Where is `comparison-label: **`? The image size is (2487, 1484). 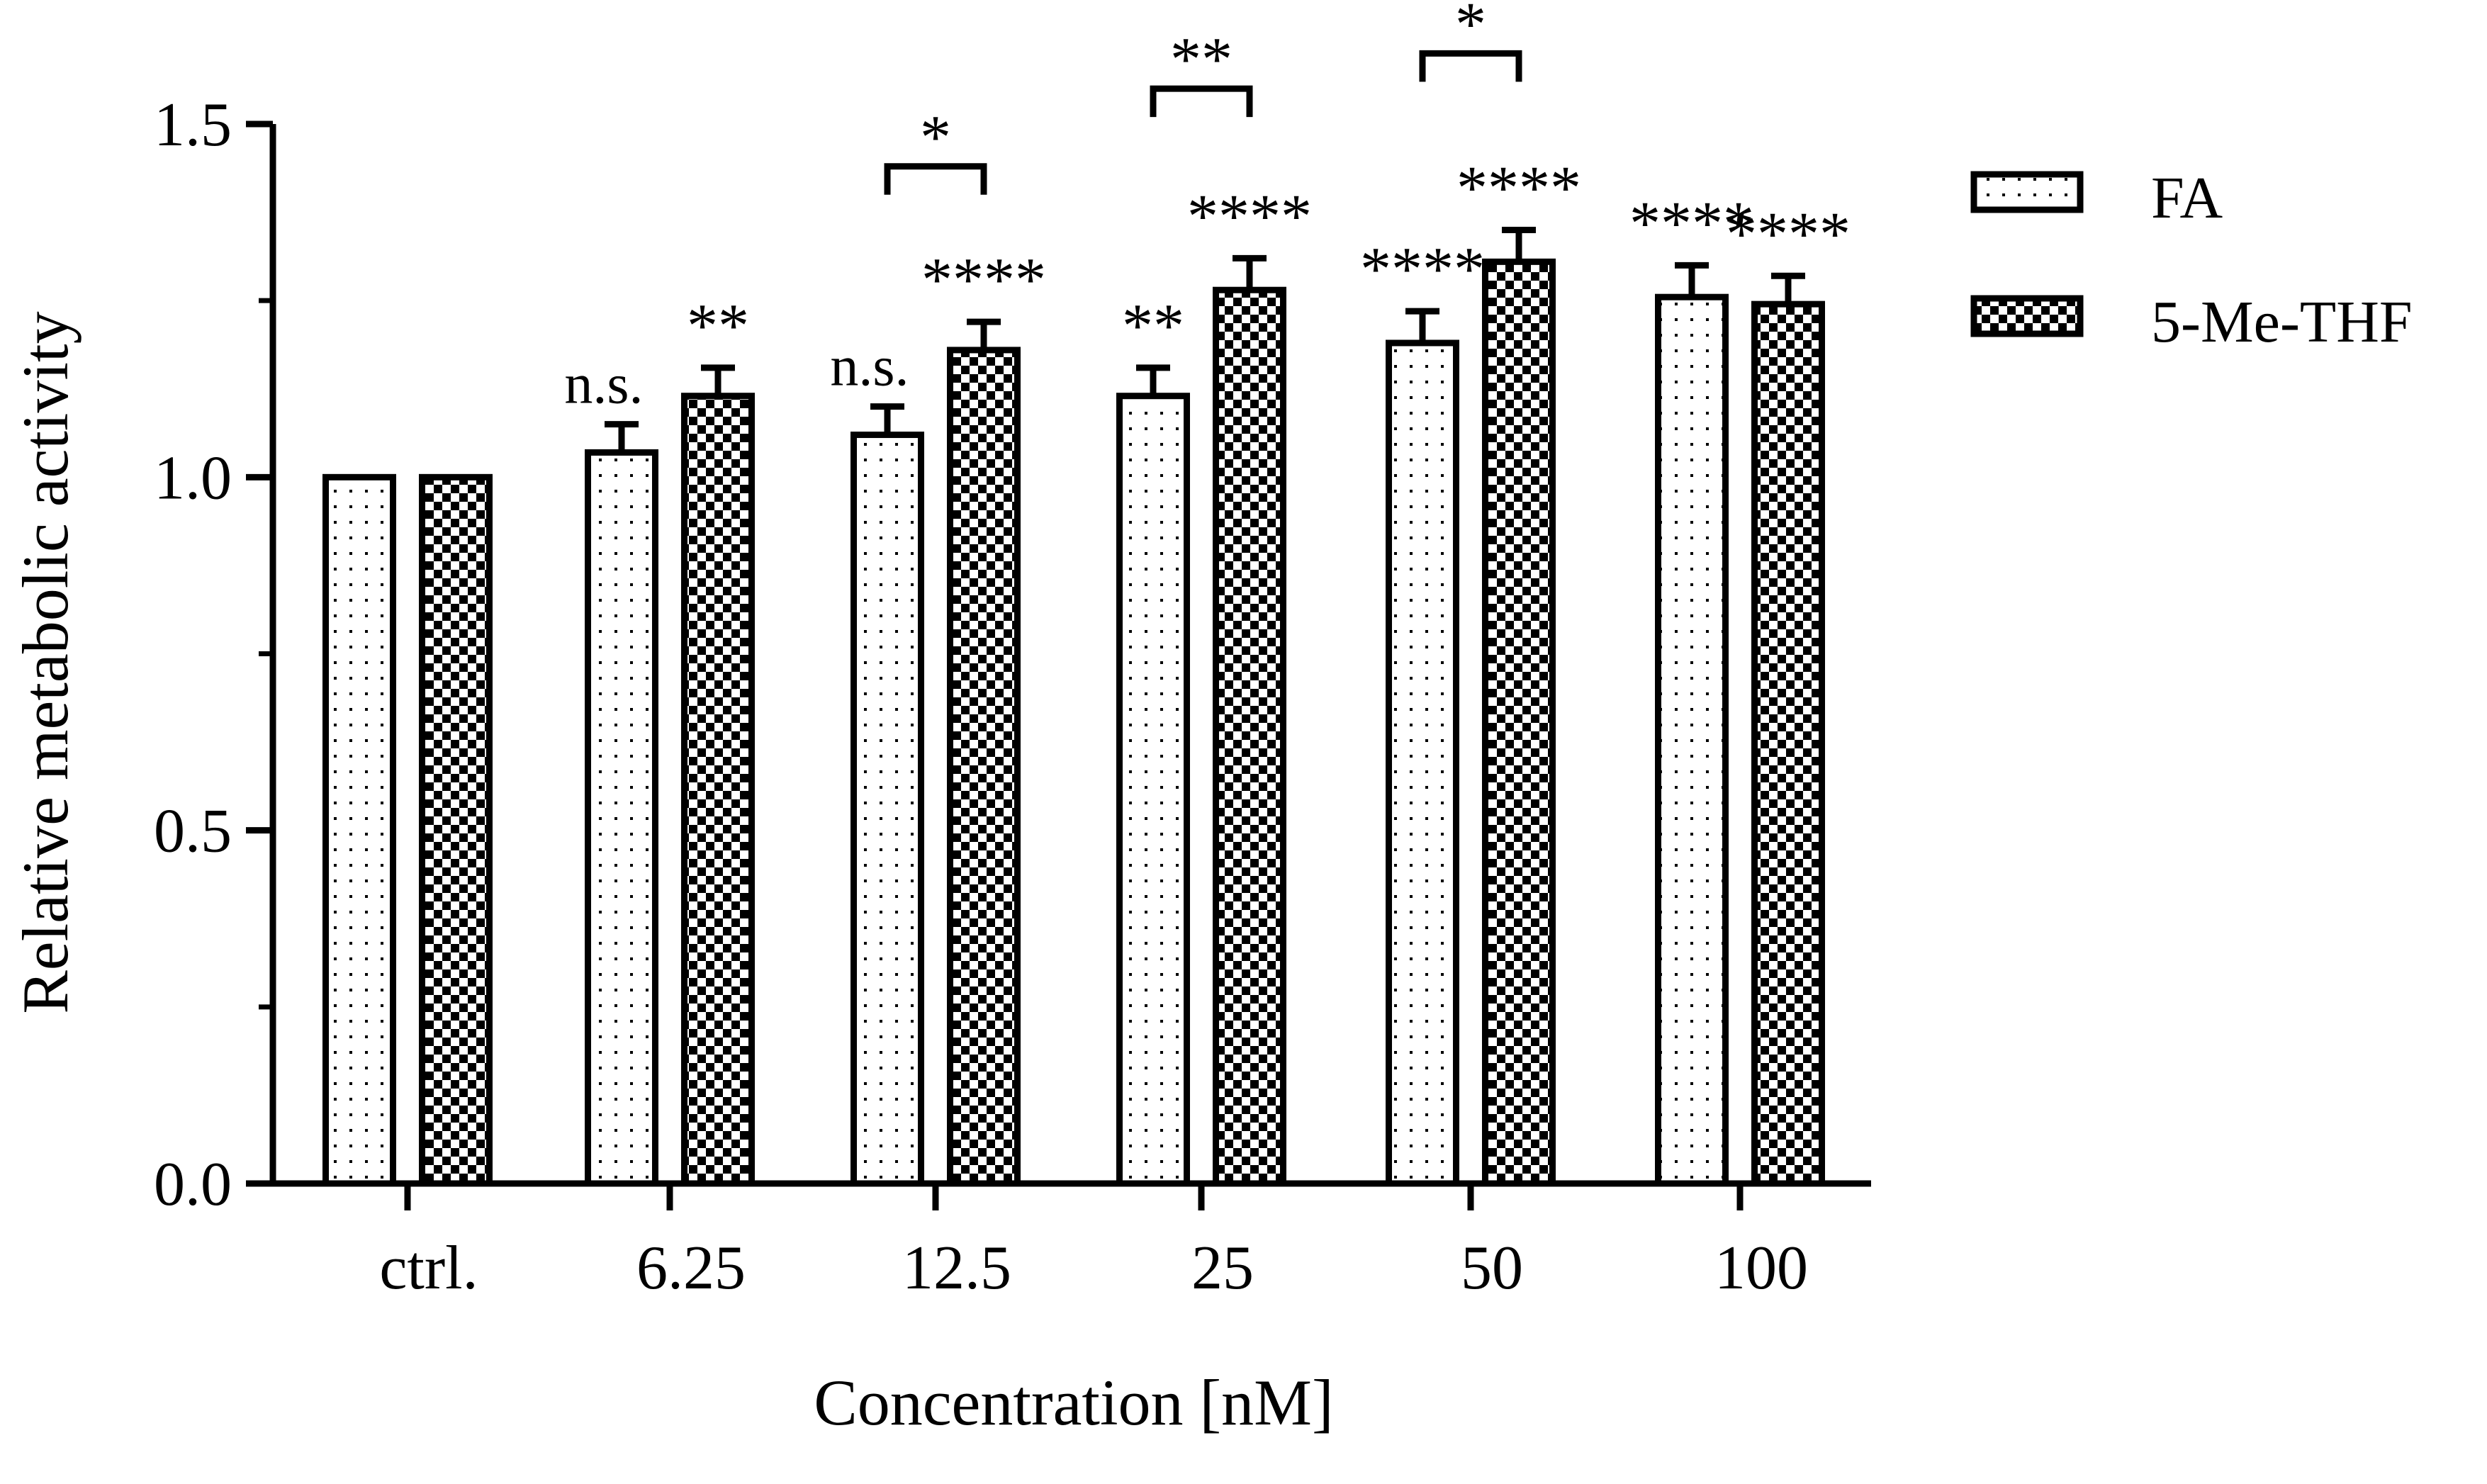
comparison-label: ** is located at coordinates (1201, 60).